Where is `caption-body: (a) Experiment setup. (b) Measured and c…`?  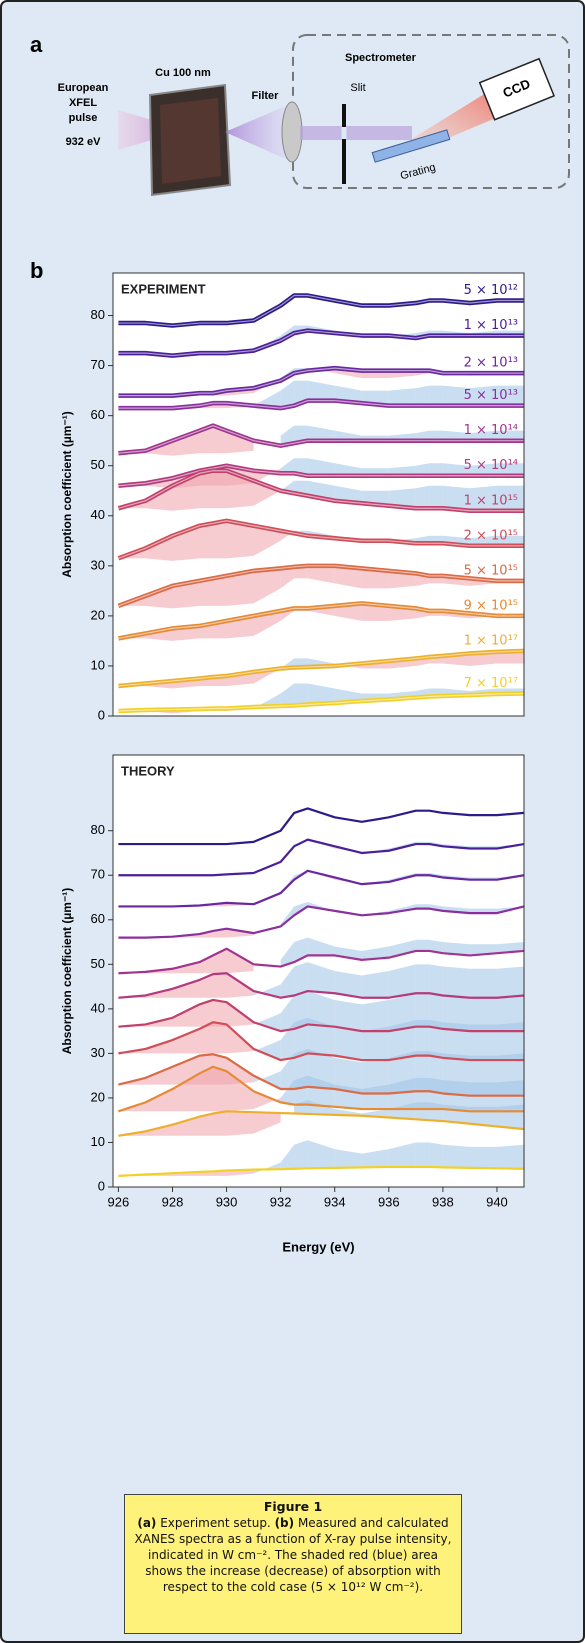
caption-body: (a) Experiment setup. (b) Measured and c… is located at coordinates (293, 1555).